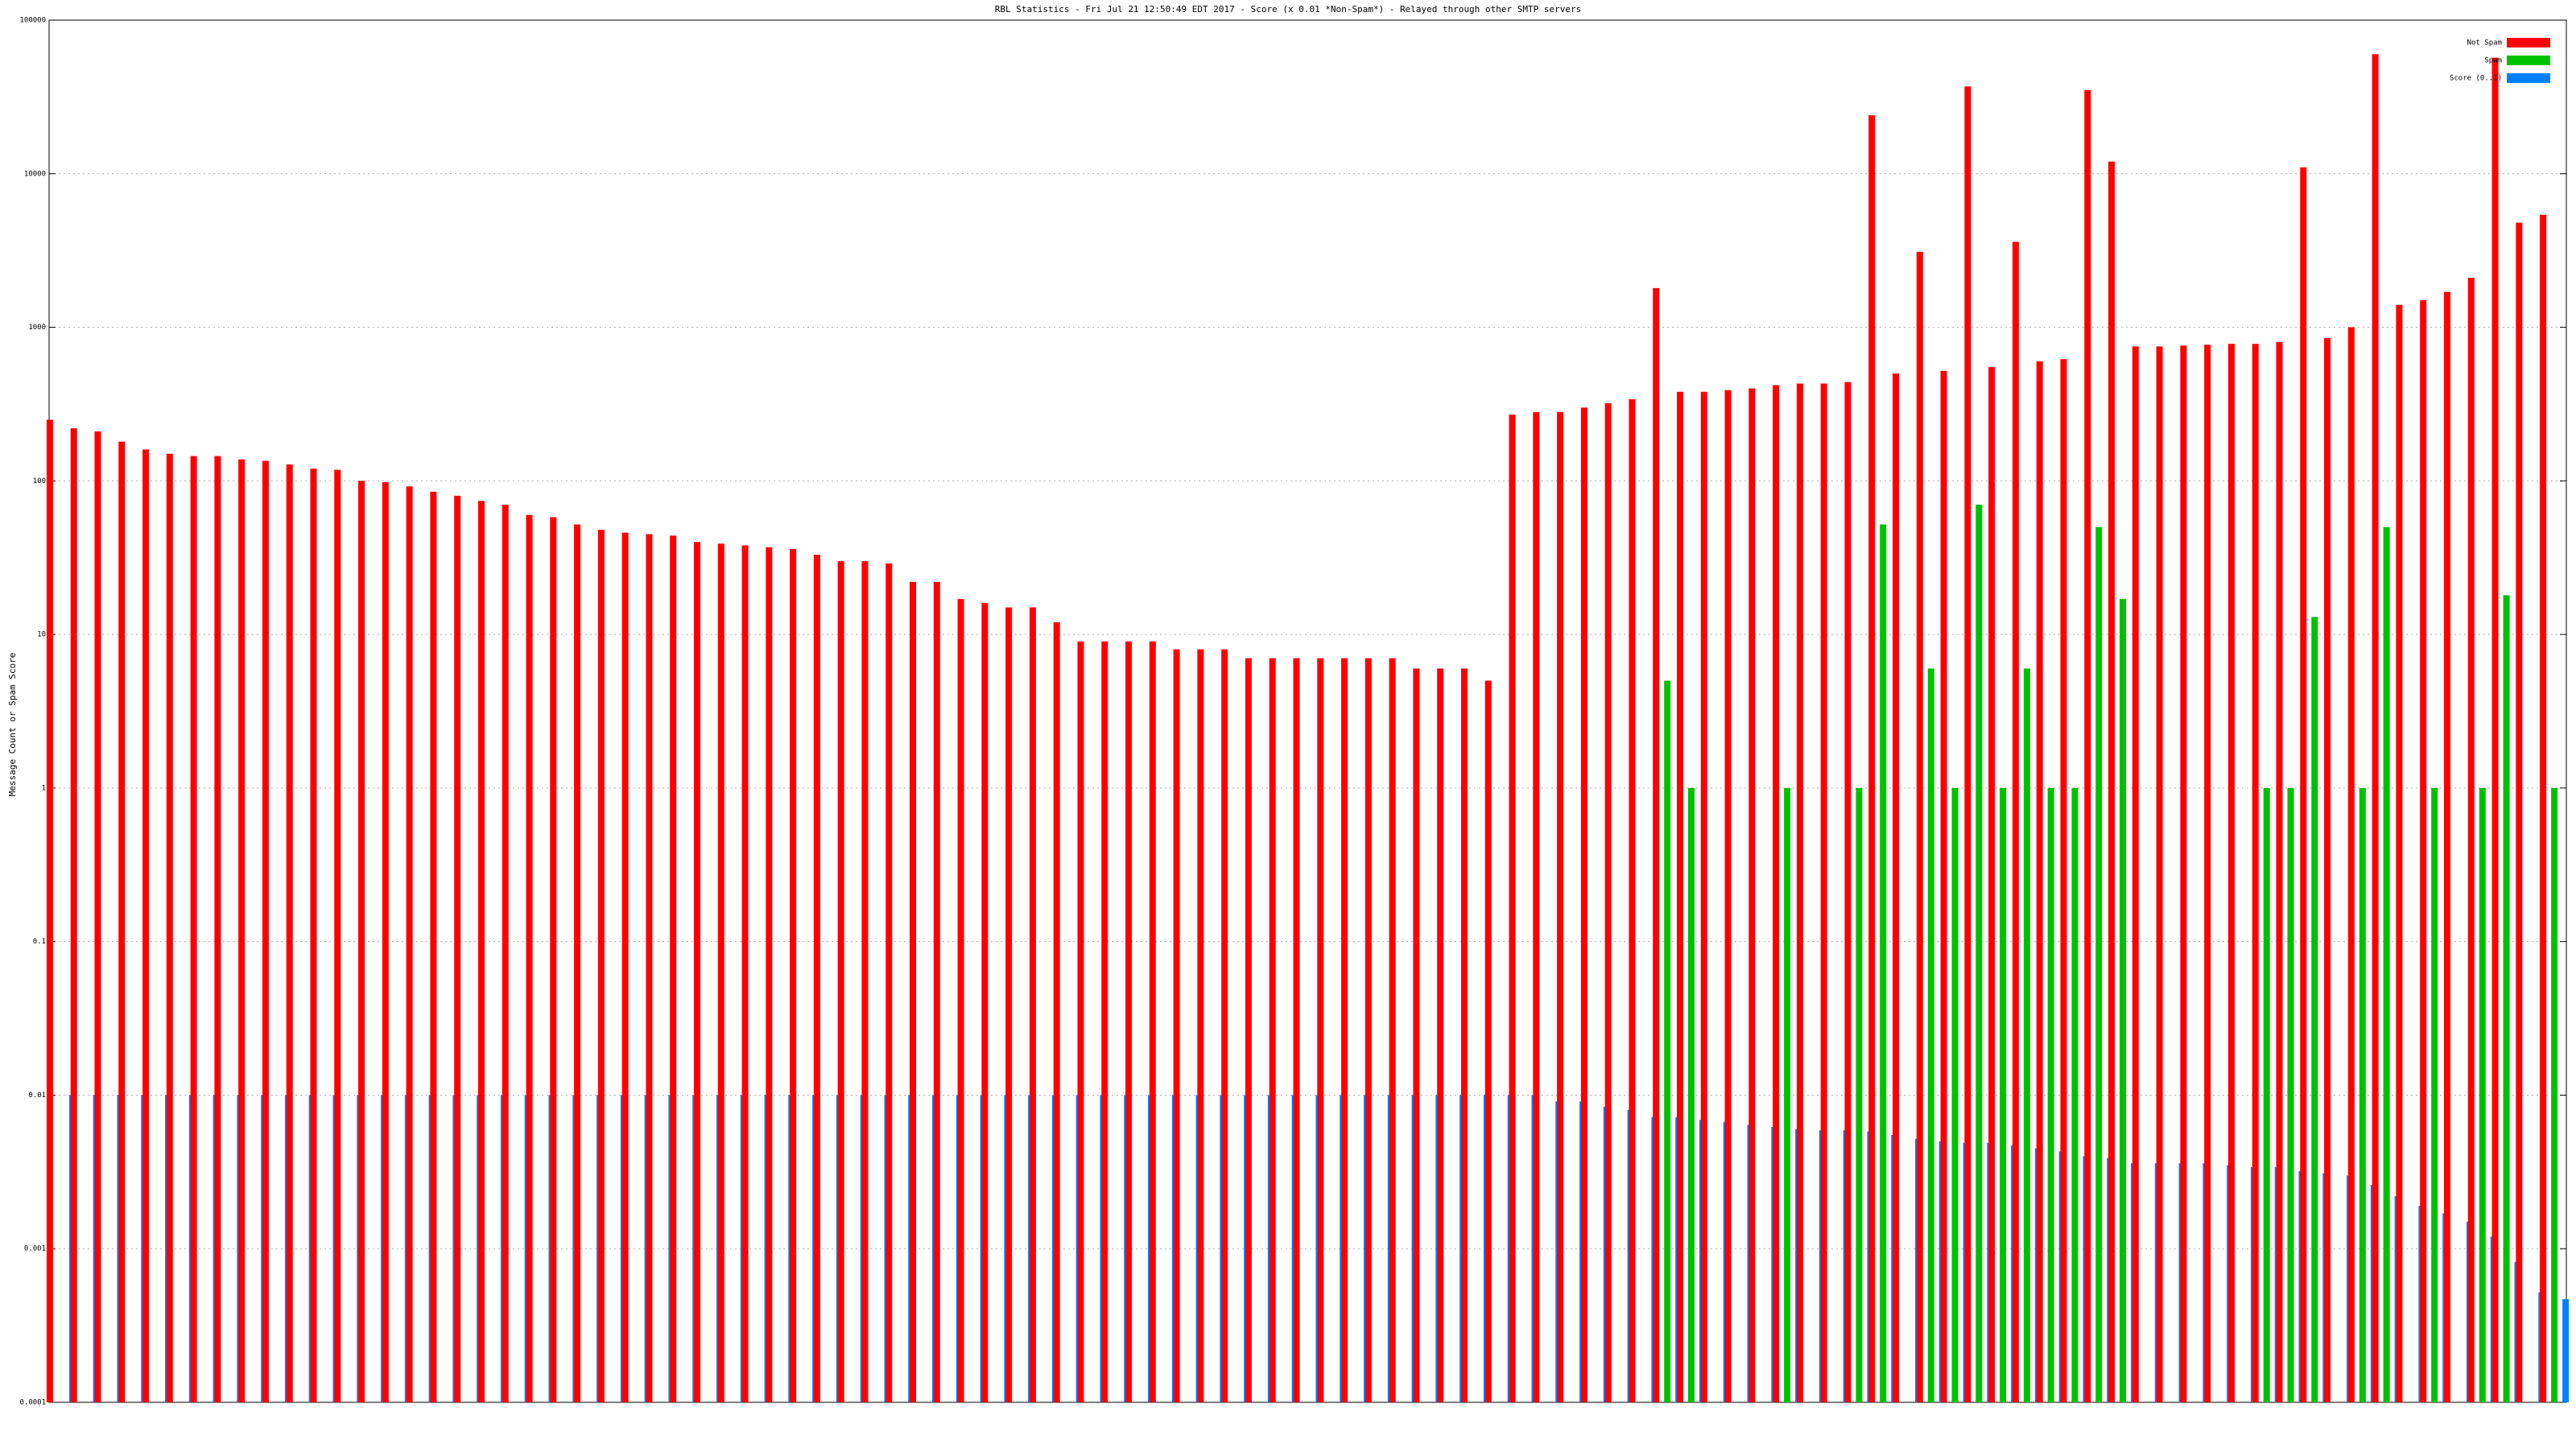 The width and height of the screenshot is (2576, 1449). I want to click on y-tick-label: 1, so click(44, 788).